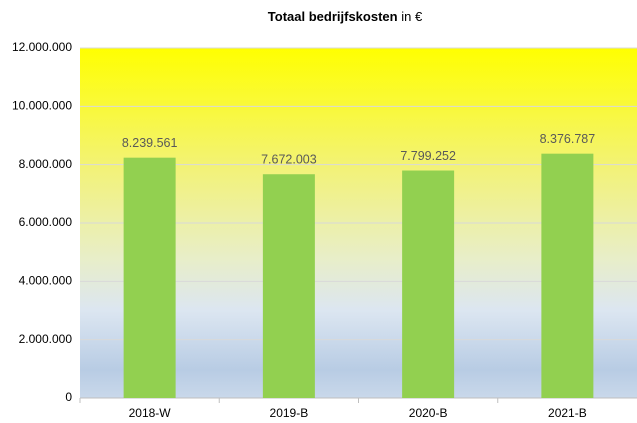 This screenshot has height=423, width=637. I want to click on title-unit: in €, so click(412, 16).